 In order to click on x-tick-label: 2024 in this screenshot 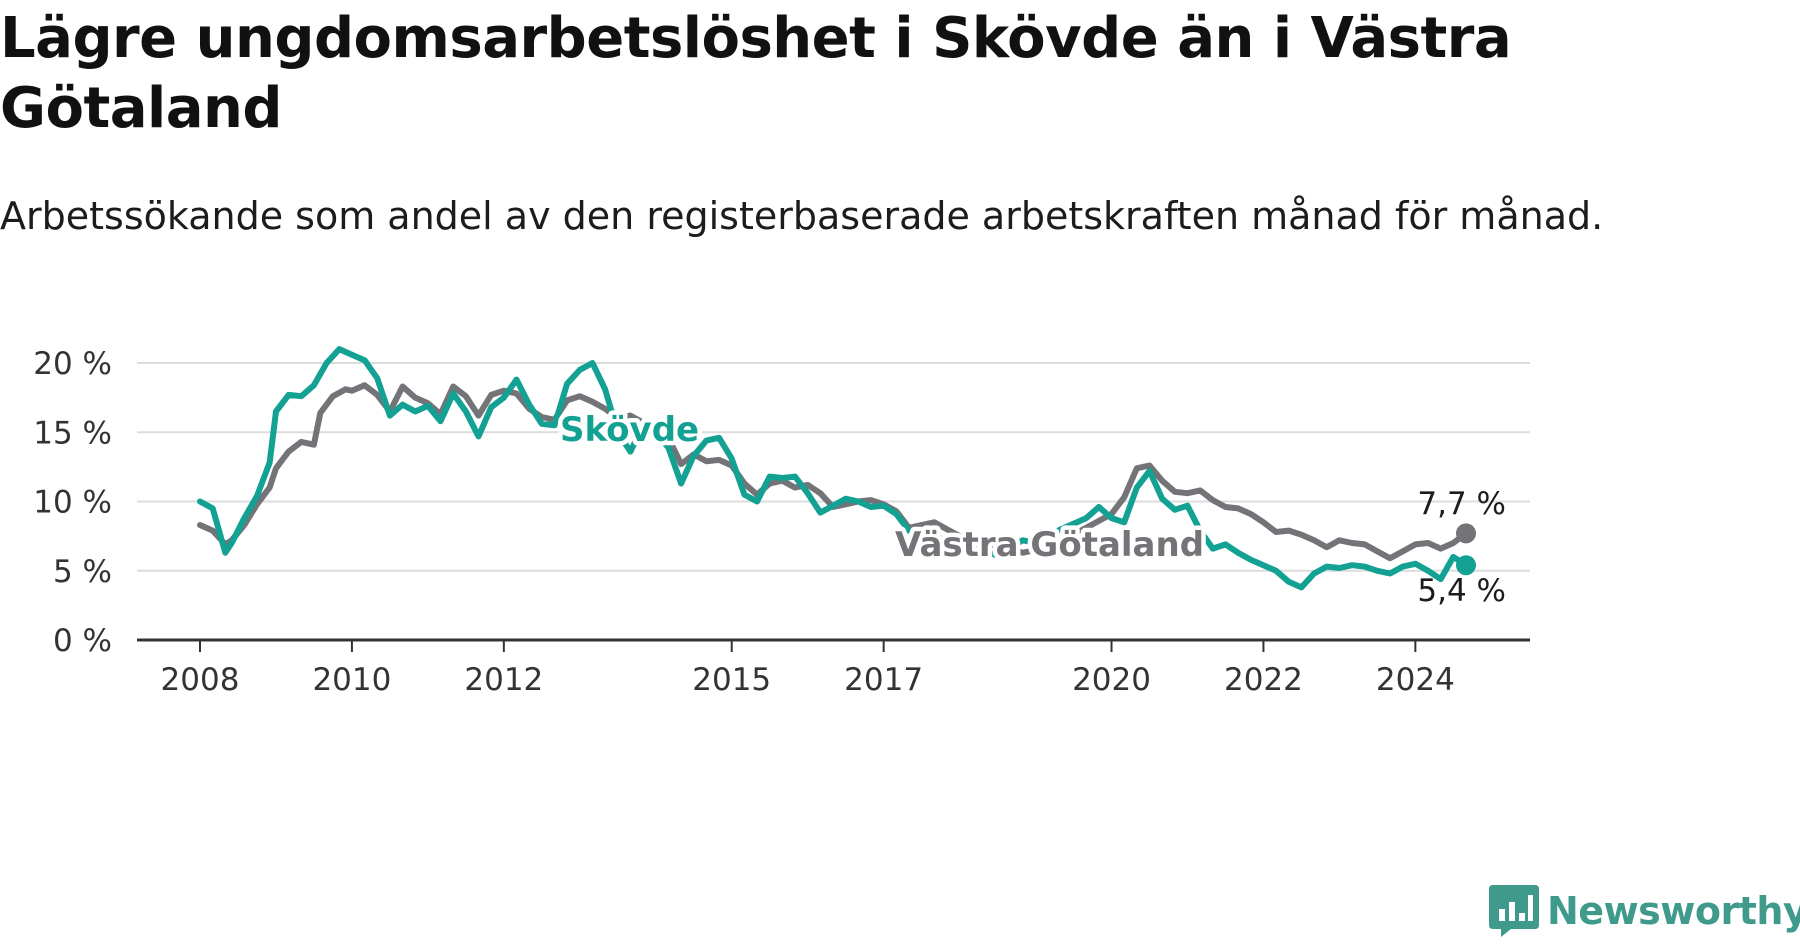, I will do `click(1415, 680)`.